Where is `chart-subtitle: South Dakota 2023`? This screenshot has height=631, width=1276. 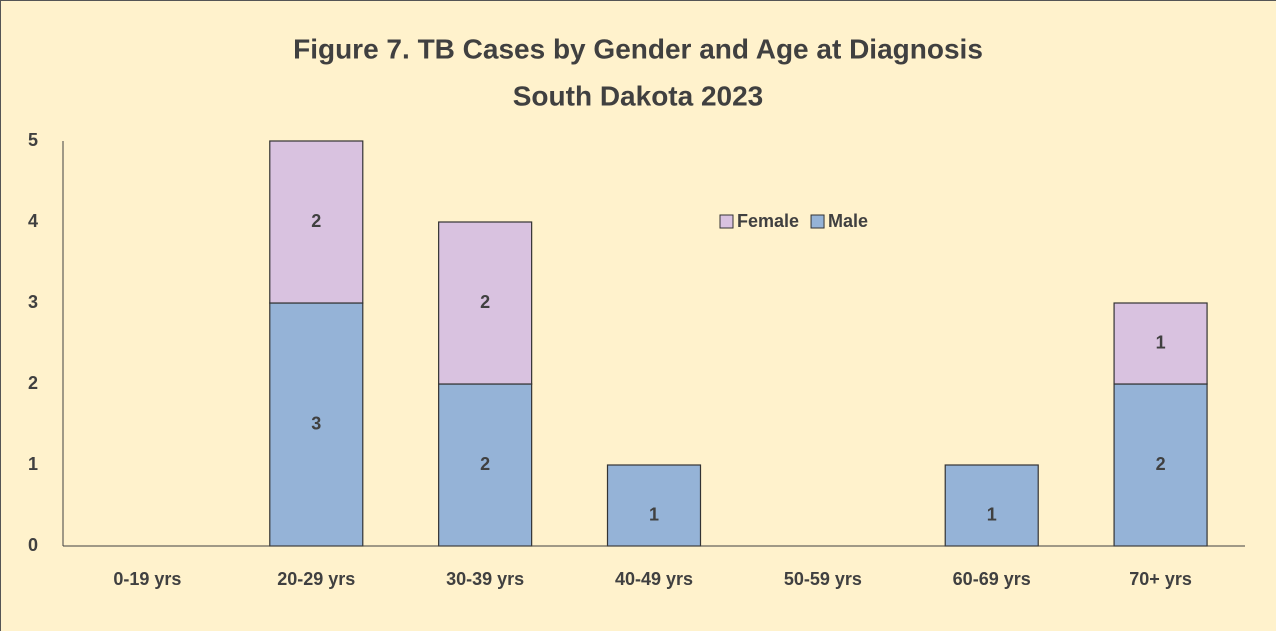 chart-subtitle: South Dakota 2023 is located at coordinates (638, 95).